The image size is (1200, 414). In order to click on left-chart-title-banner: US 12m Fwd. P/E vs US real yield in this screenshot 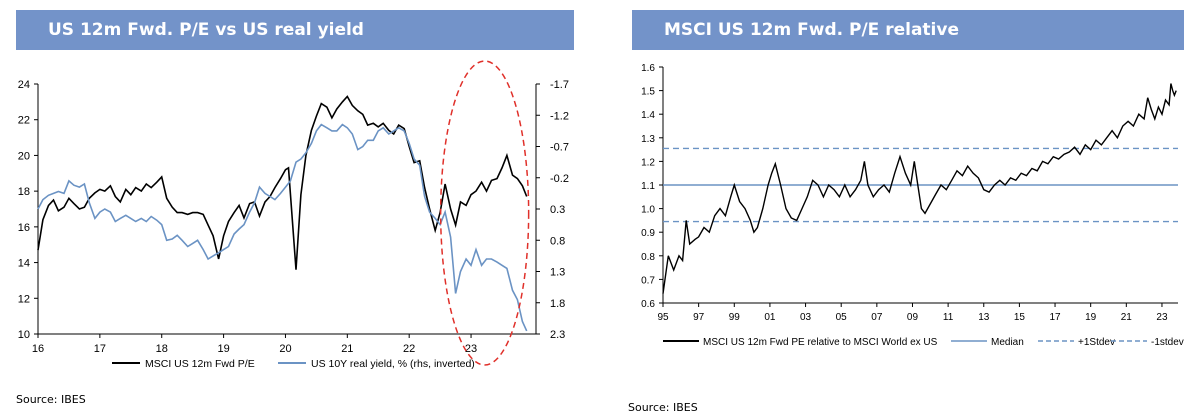, I will do `click(295, 30)`.